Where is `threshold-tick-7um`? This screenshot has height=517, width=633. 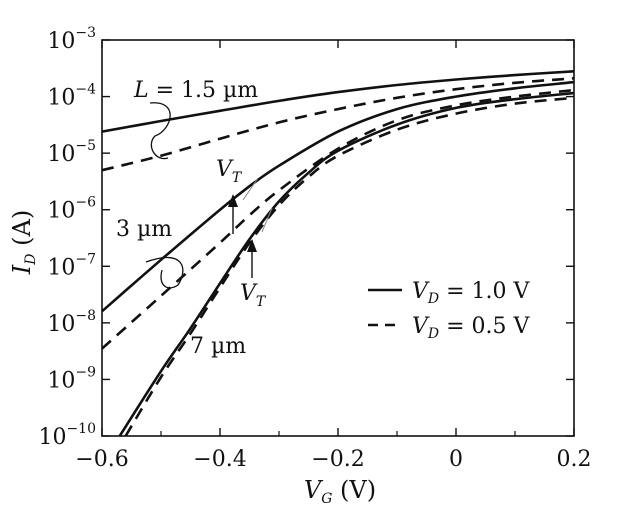 threshold-tick-7um is located at coordinates (267, 220).